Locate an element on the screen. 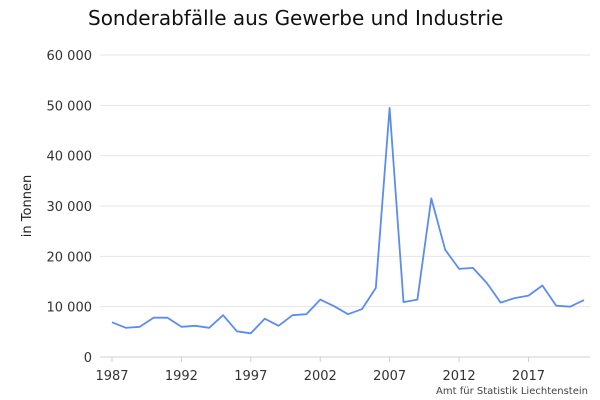  x-tick-label: 1987 is located at coordinates (111, 376).